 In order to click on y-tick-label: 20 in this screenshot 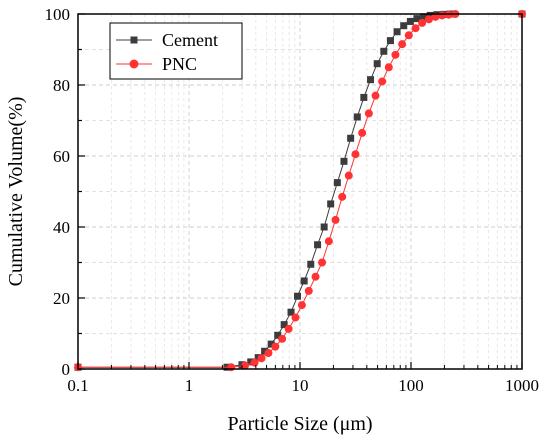, I will do `click(61, 298)`.